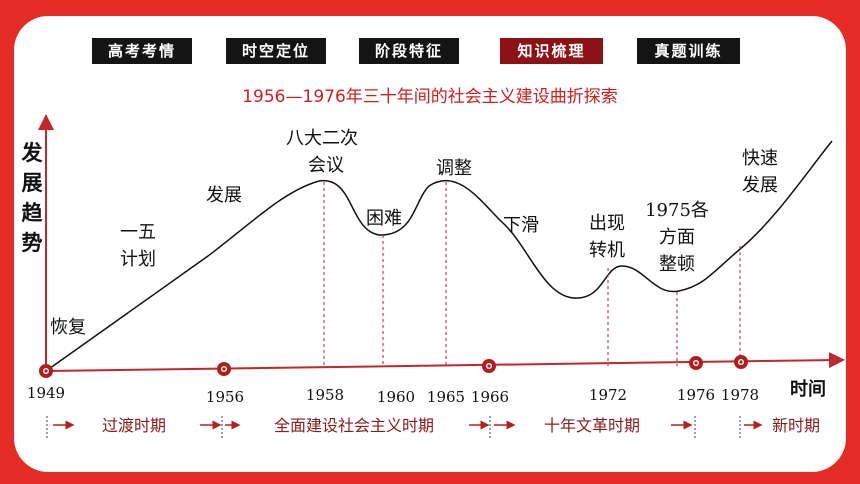  Describe the element at coordinates (677, 210) in the screenshot. I see `stage-rectification-1: 1975各` at that location.